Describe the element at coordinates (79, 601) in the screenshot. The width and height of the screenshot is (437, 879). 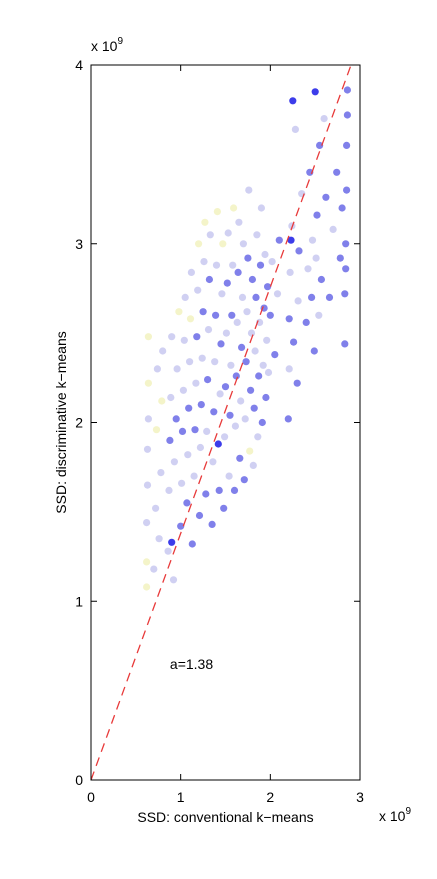
I see `y-tick-label: 1` at that location.